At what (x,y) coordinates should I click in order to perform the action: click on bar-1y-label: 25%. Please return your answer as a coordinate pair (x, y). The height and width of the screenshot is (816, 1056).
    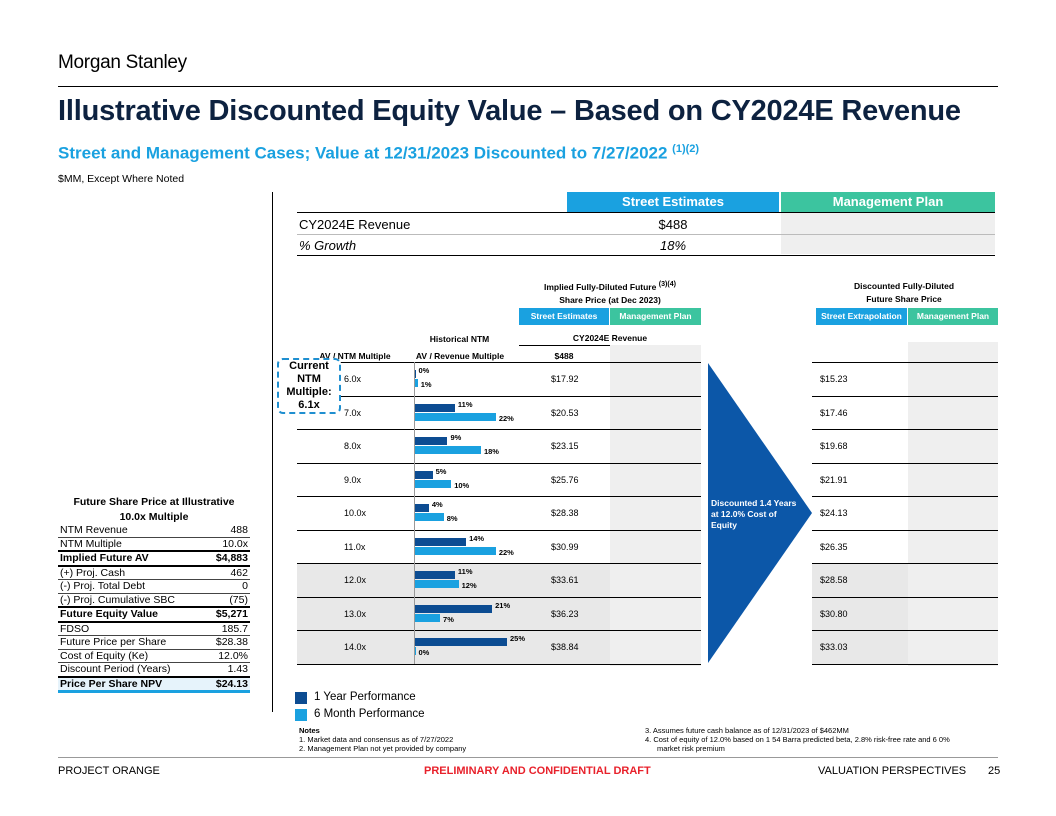
    Looking at the image, I should click on (518, 638).